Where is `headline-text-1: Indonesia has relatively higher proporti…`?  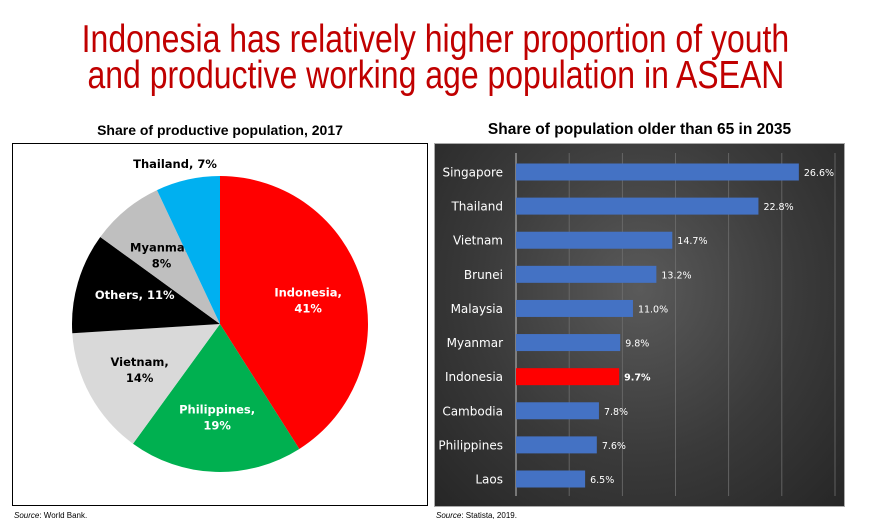
headline-text-1: Indonesia has relatively higher proporti… is located at coordinates (435, 39).